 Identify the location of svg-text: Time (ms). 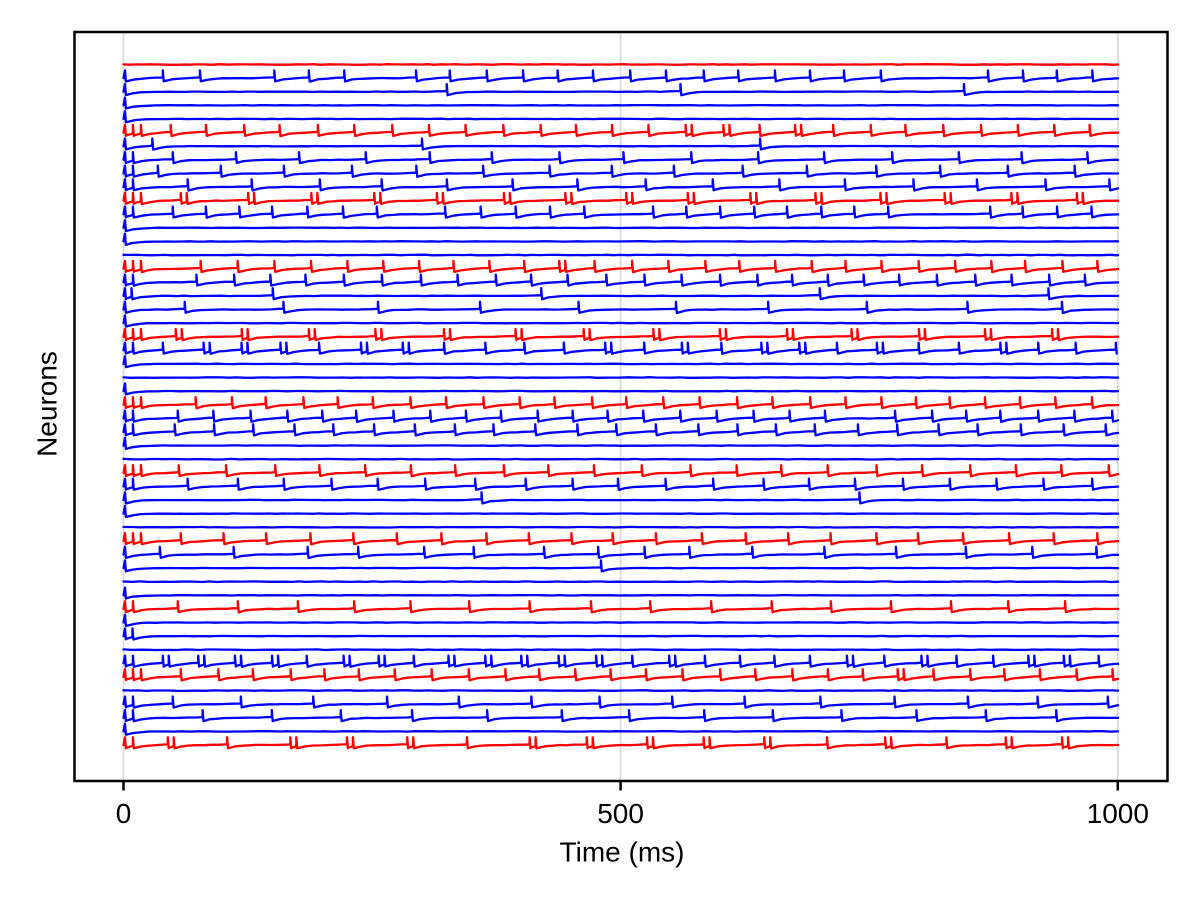
(622, 852).